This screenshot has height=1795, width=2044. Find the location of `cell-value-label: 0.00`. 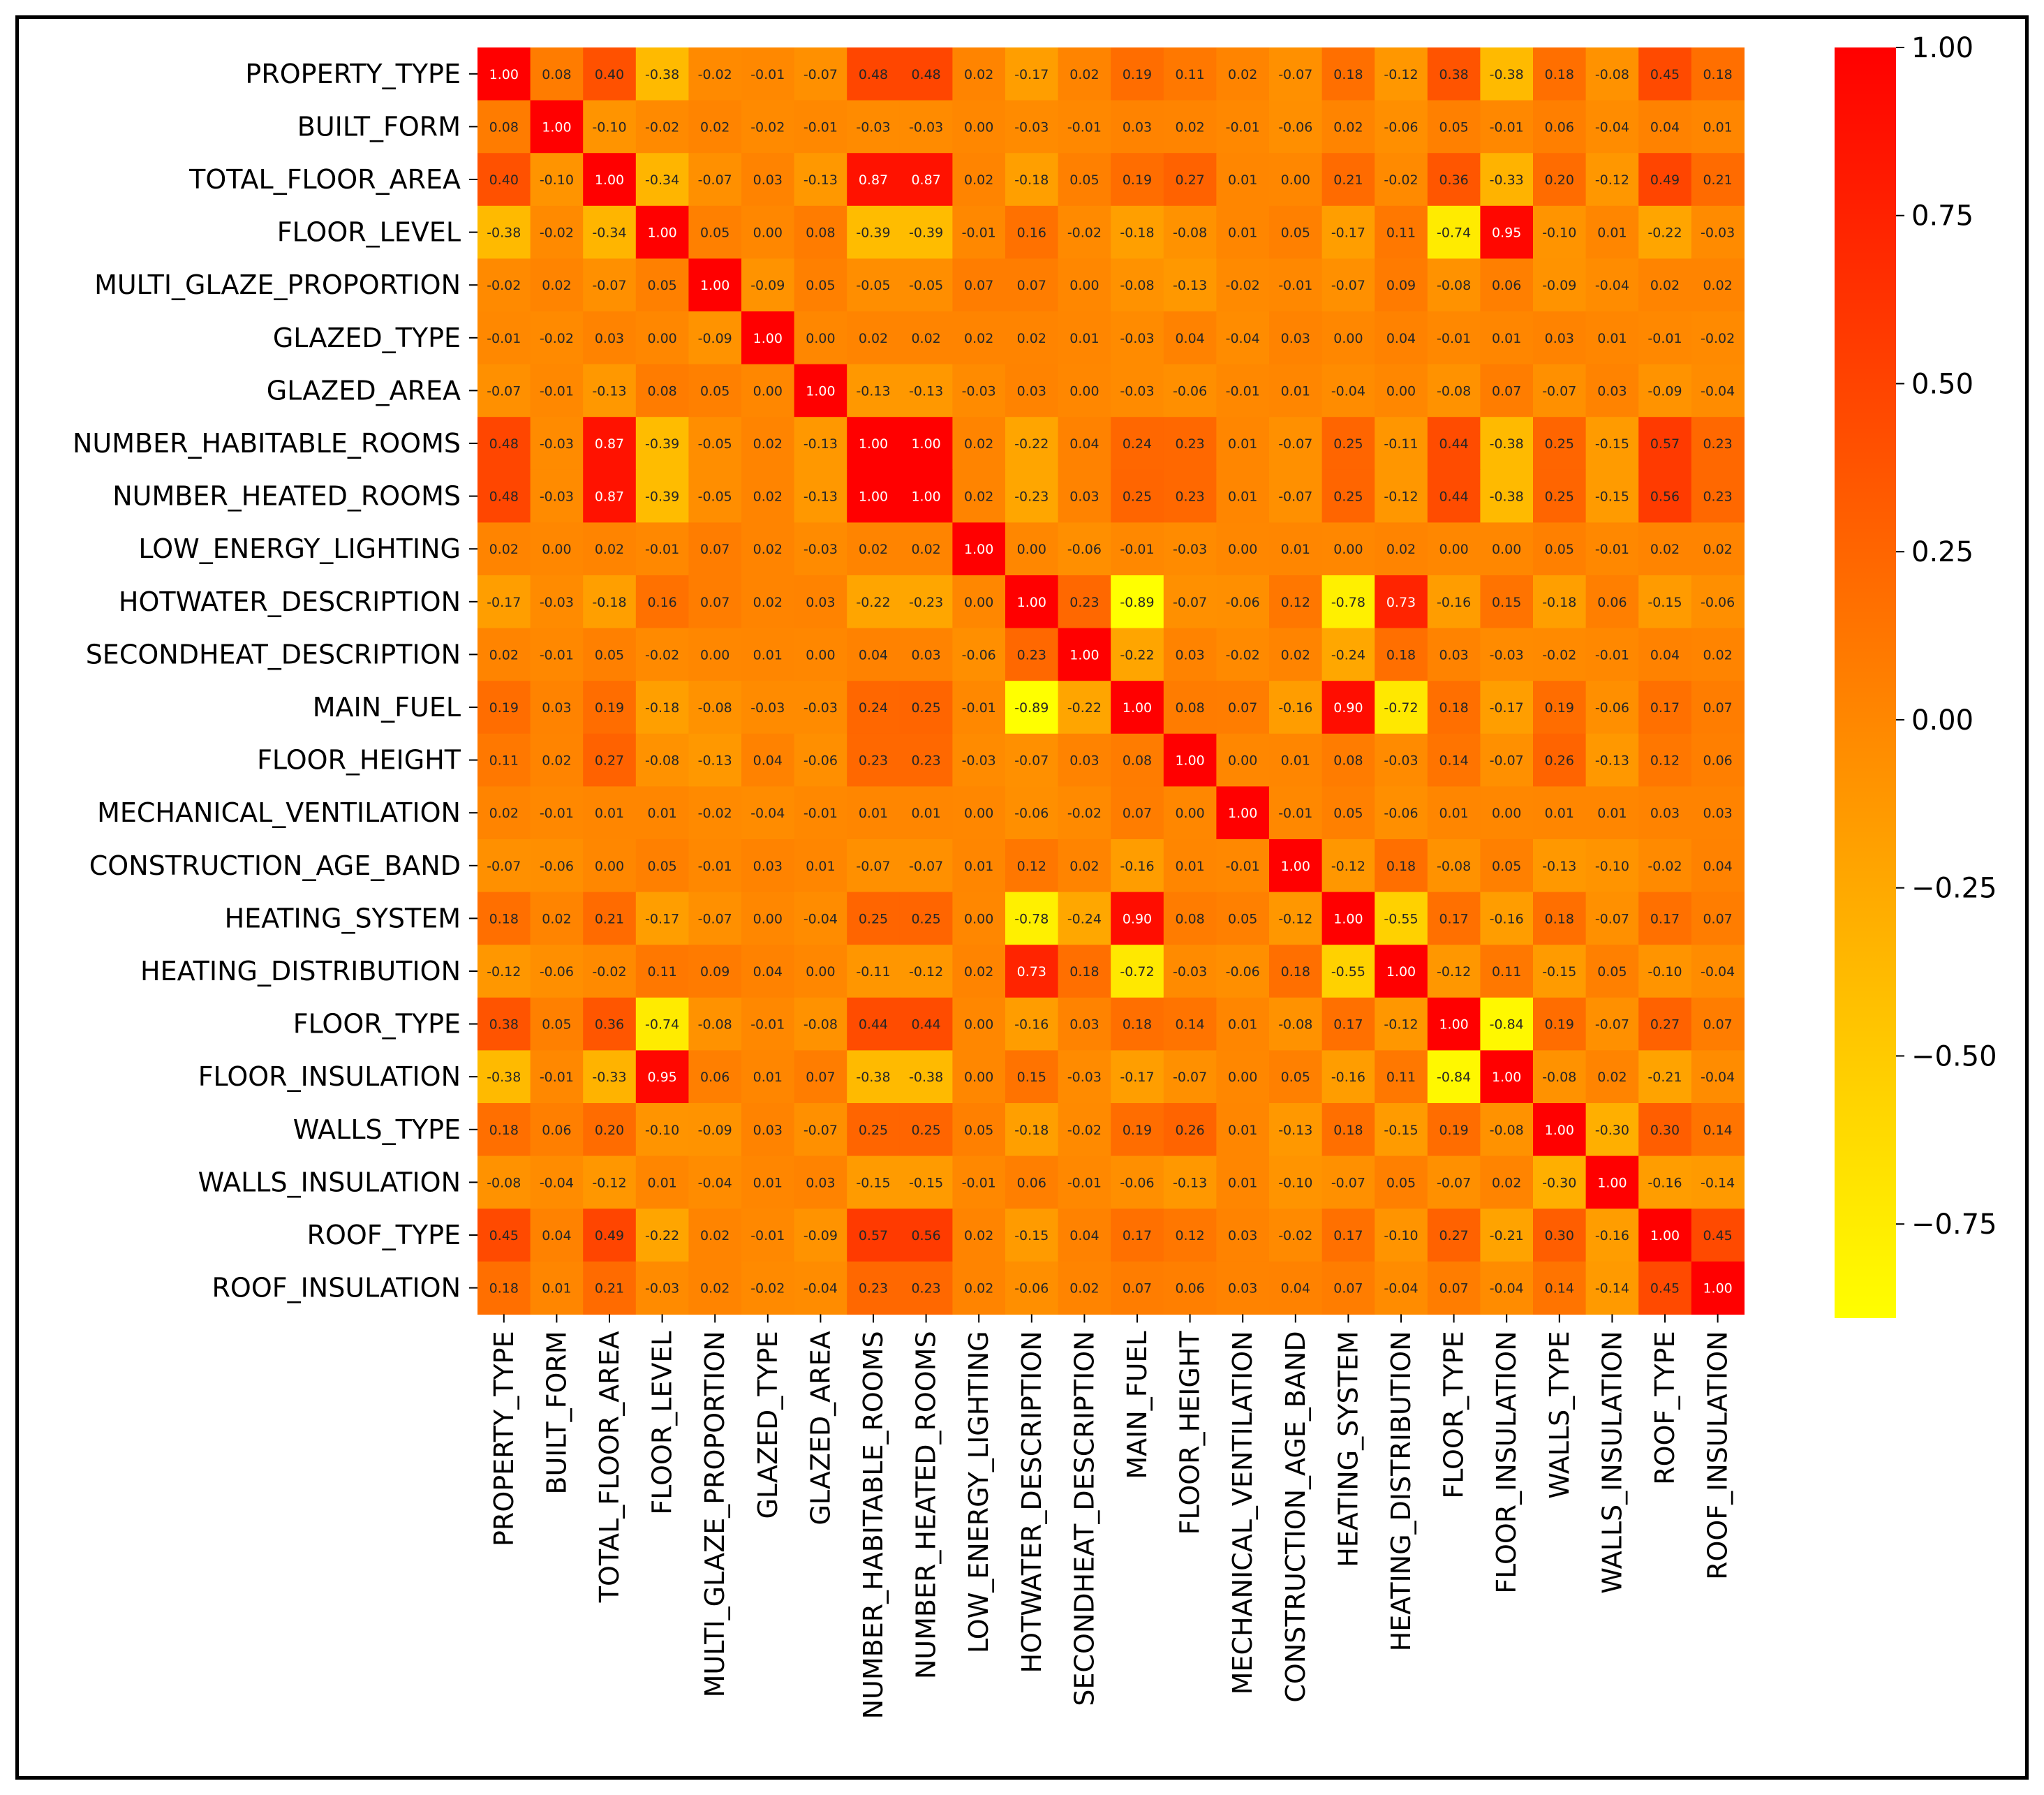

cell-value-label: 0.00 is located at coordinates (820, 338).